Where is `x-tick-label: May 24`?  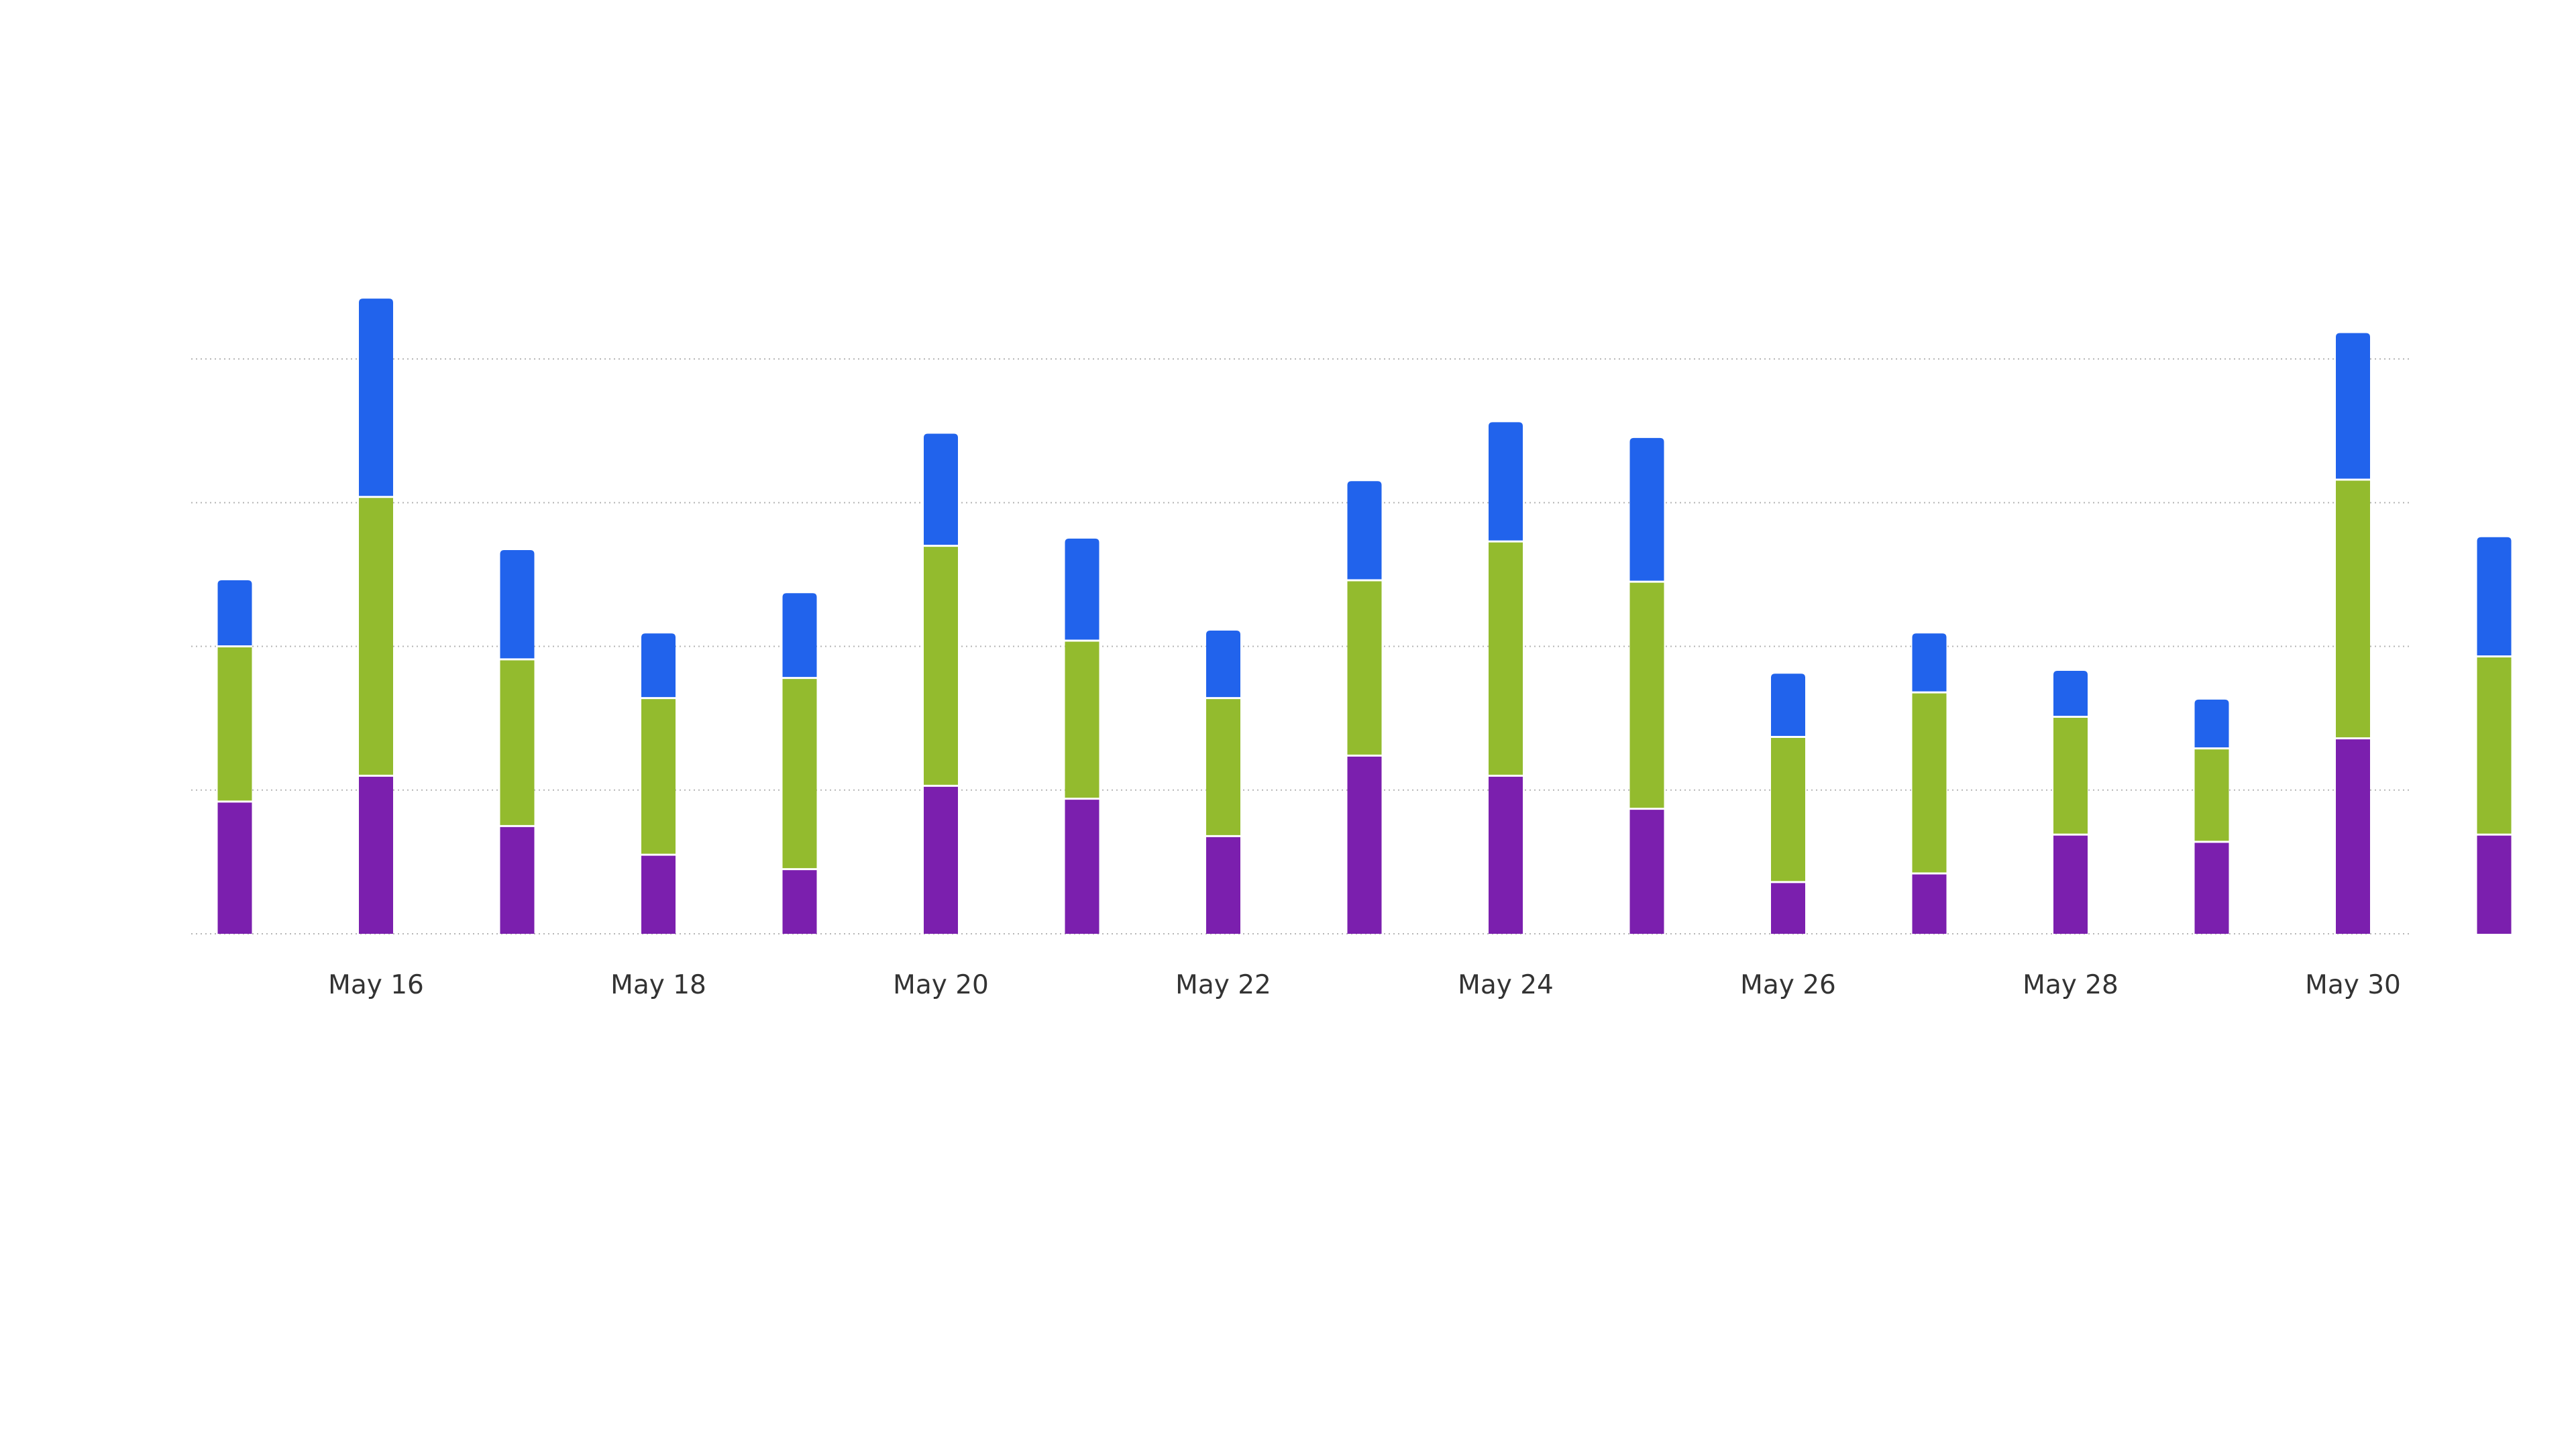
x-tick-label: May 24 is located at coordinates (1506, 985).